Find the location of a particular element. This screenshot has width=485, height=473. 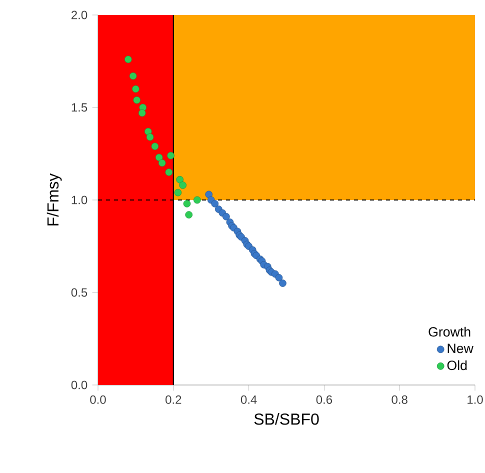

y-tick-label: 1.0 is located at coordinates (80, 200).